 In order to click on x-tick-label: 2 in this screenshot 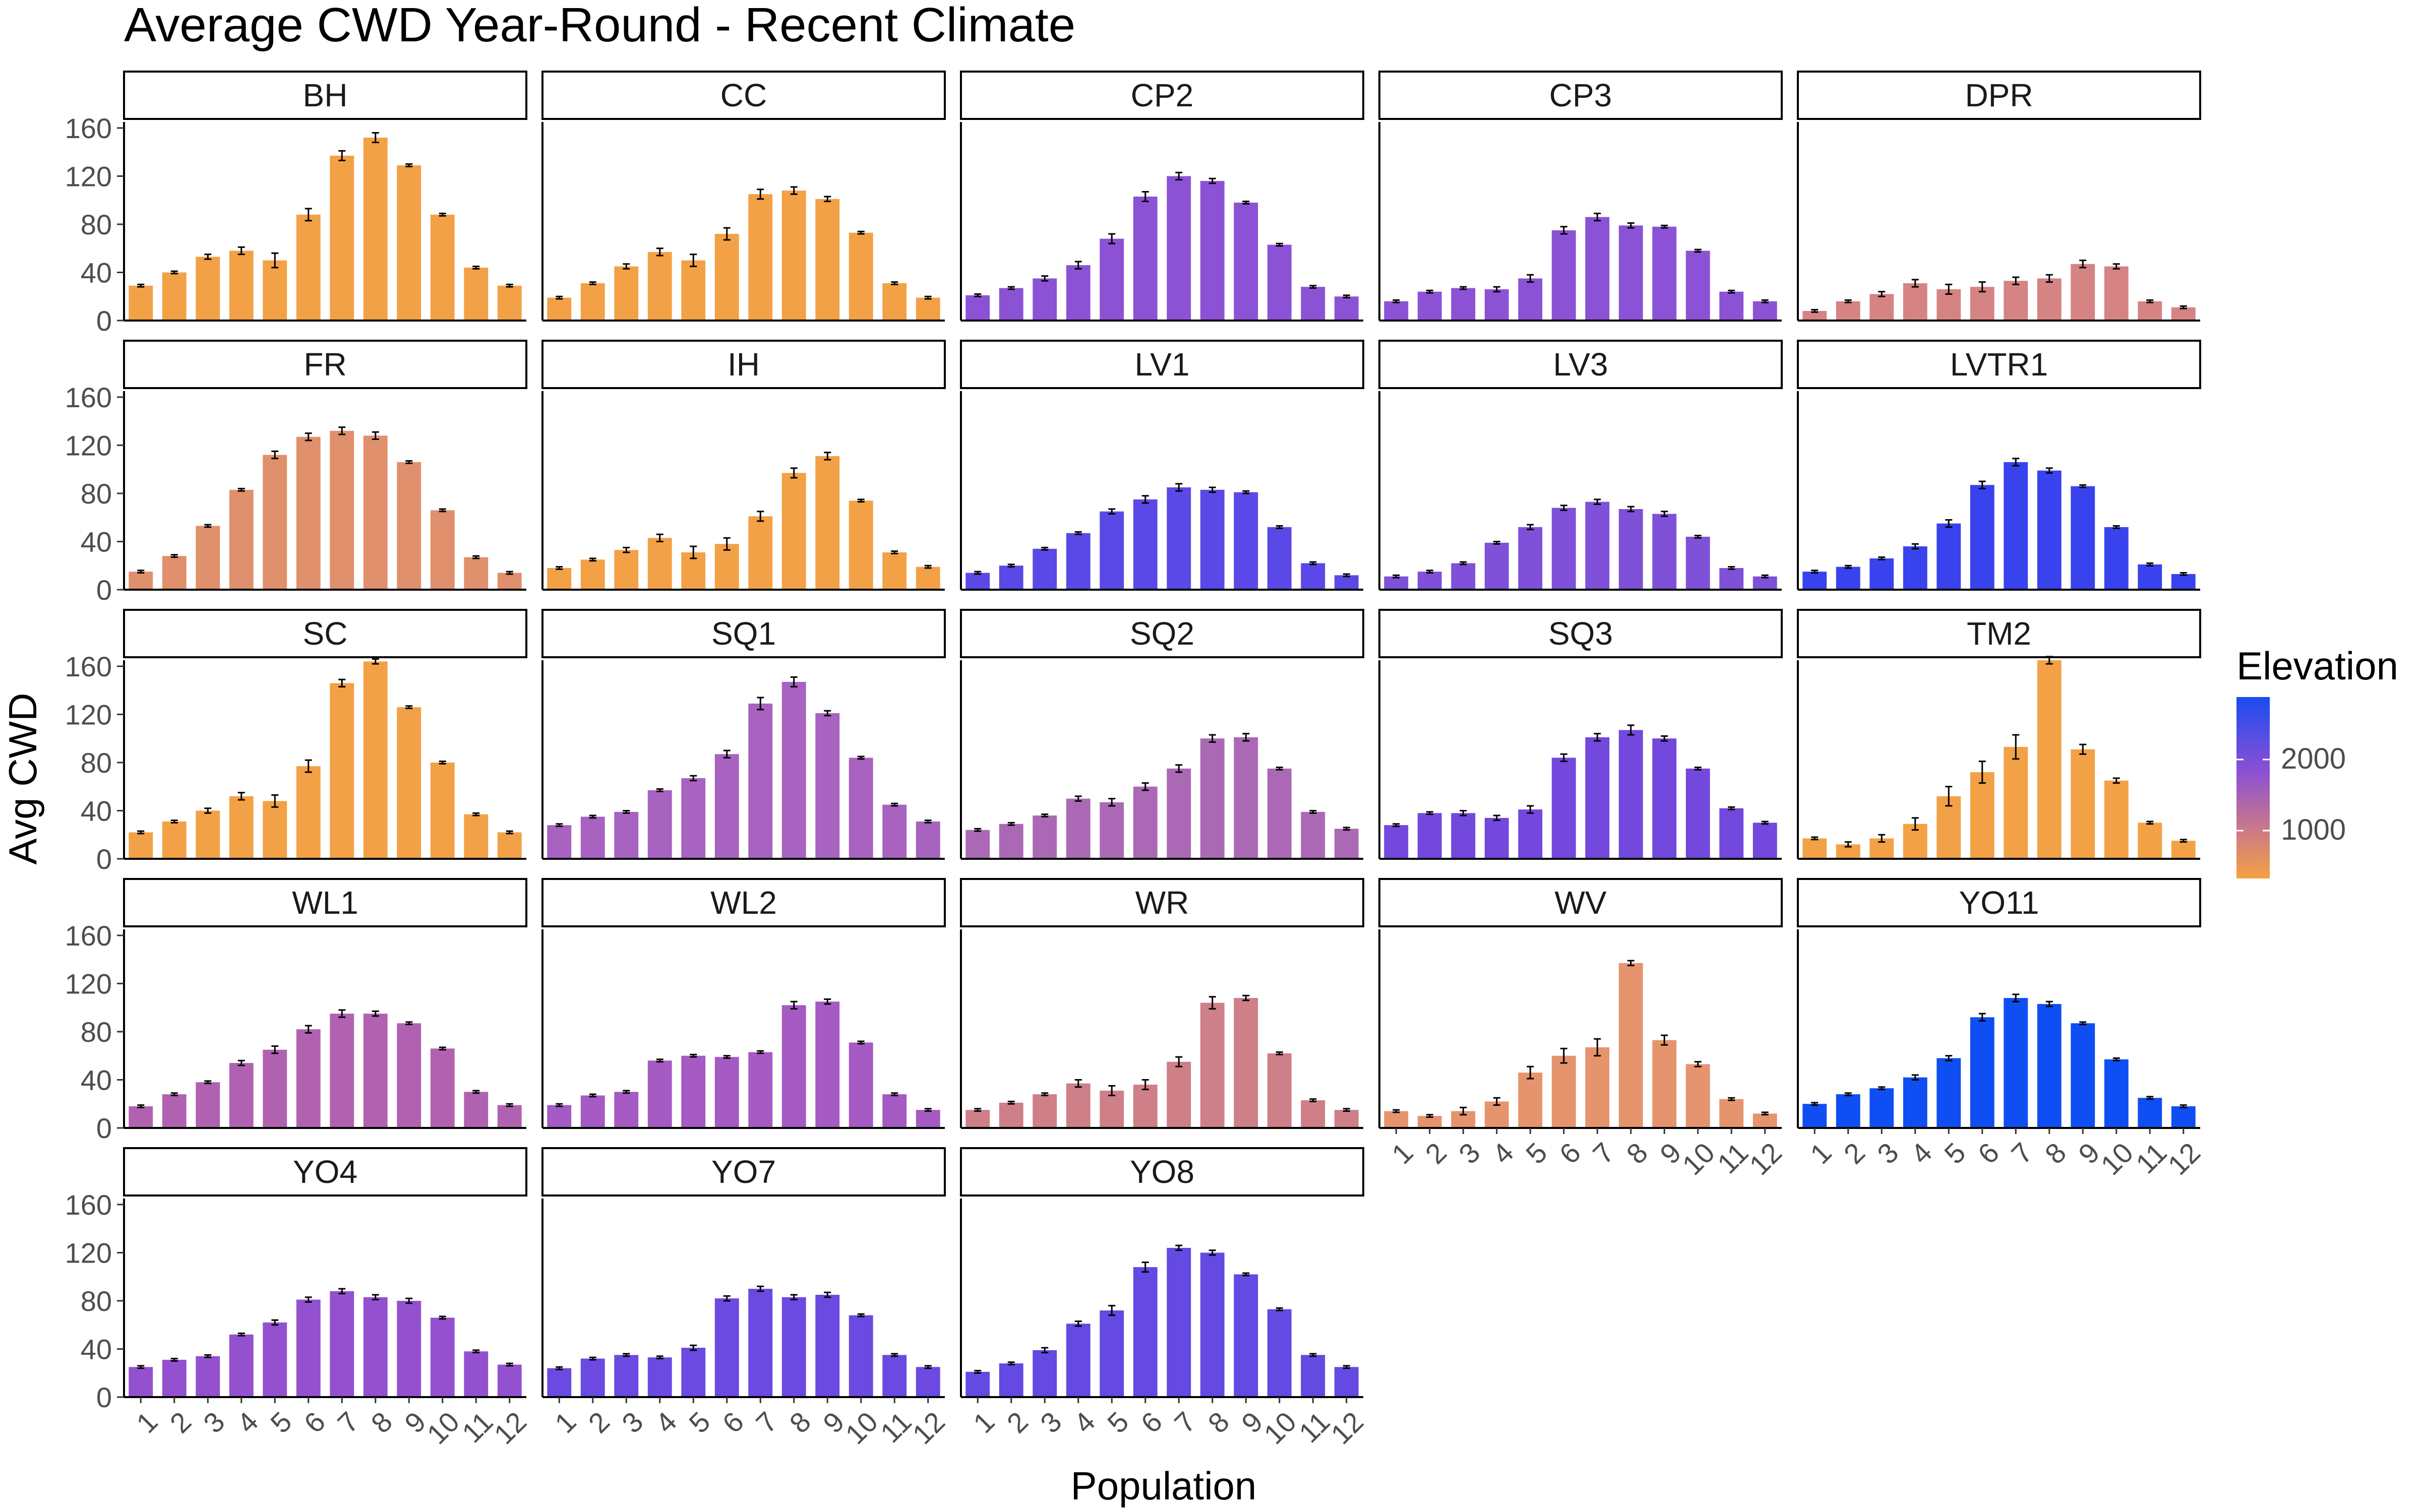, I will do `click(599, 1423)`.